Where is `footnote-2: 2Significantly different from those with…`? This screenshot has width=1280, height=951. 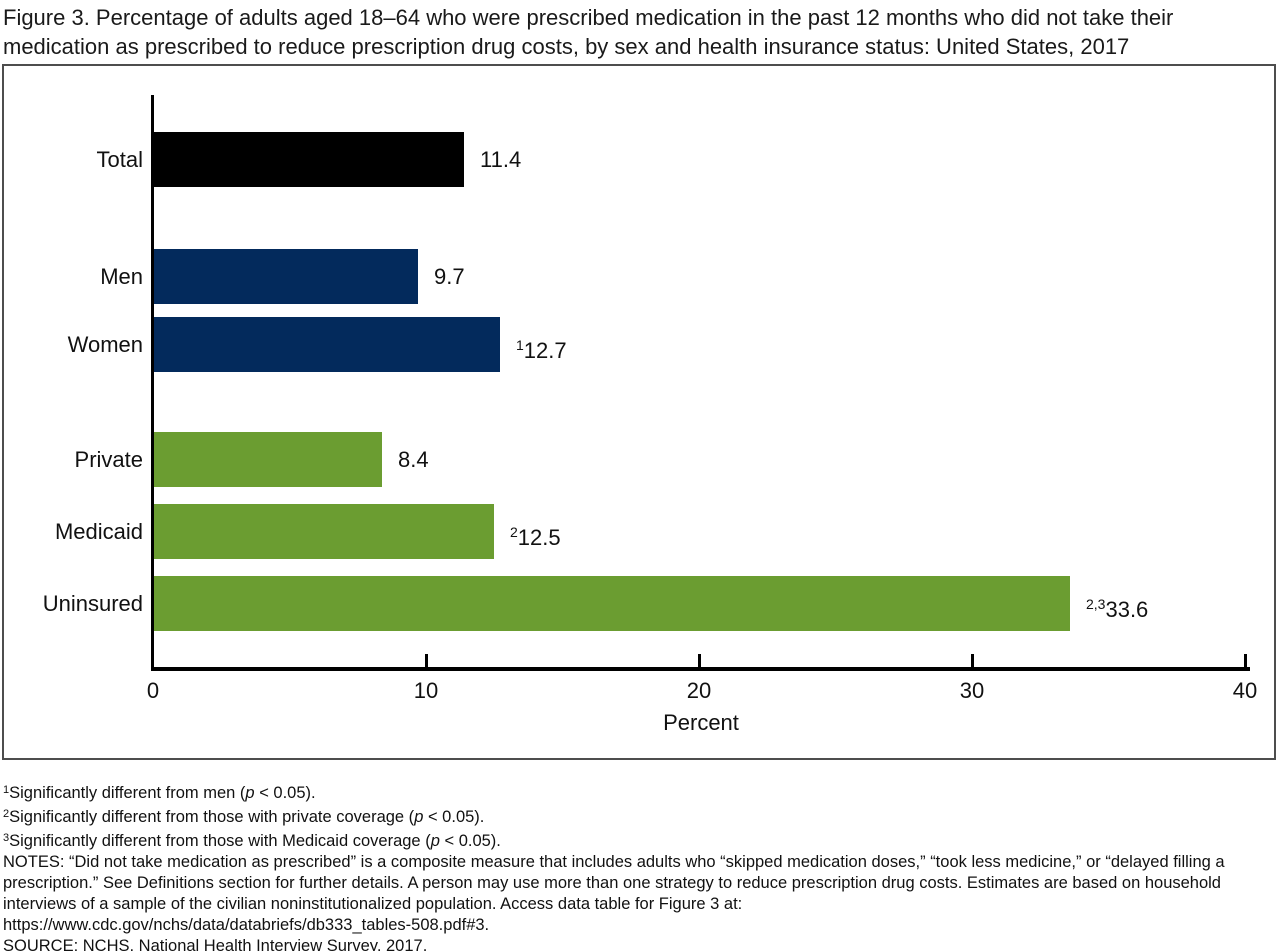
footnote-2: 2Significantly different from those with… is located at coordinates (244, 817).